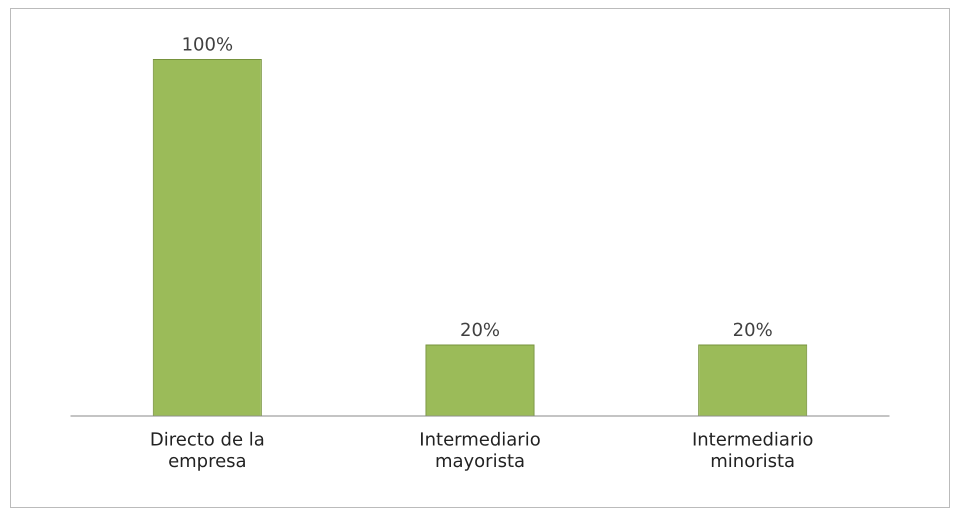 The width and height of the screenshot is (962, 518). I want to click on x-tick-label: Intermediario minorista, so click(753, 450).